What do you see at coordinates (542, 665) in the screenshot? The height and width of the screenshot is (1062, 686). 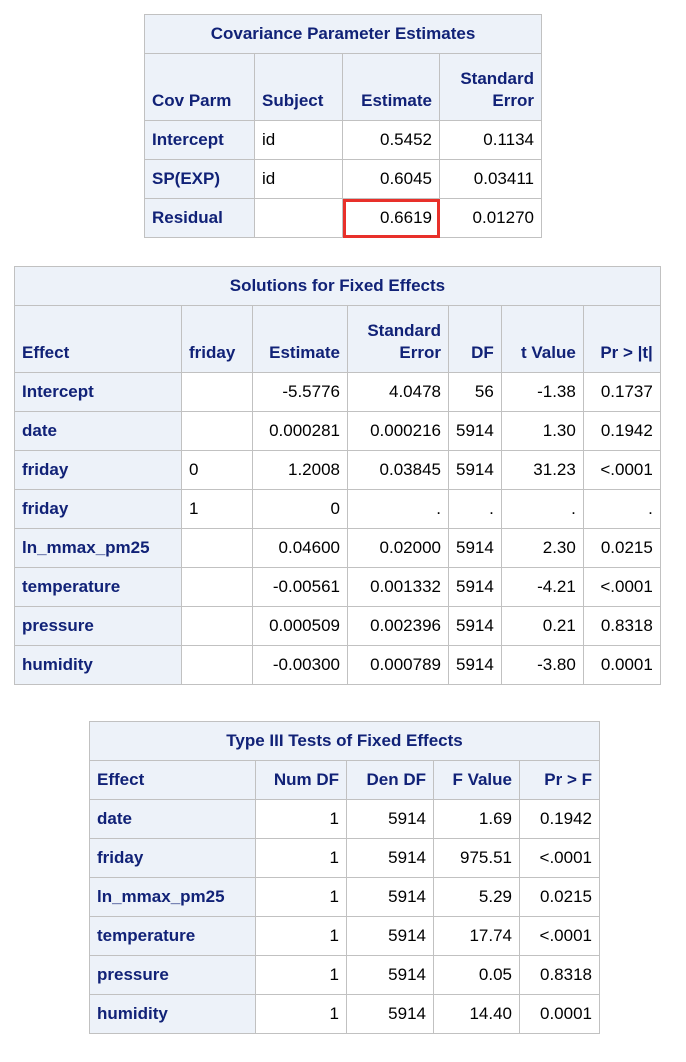 I see `table-cell: -3.80` at bounding box center [542, 665].